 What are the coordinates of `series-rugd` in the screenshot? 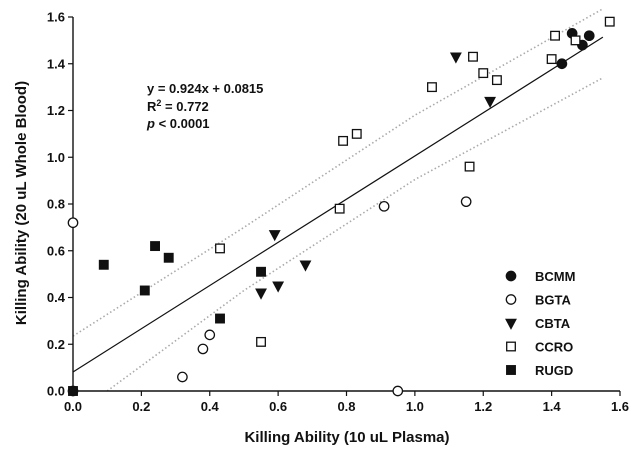 It's located at (167, 318).